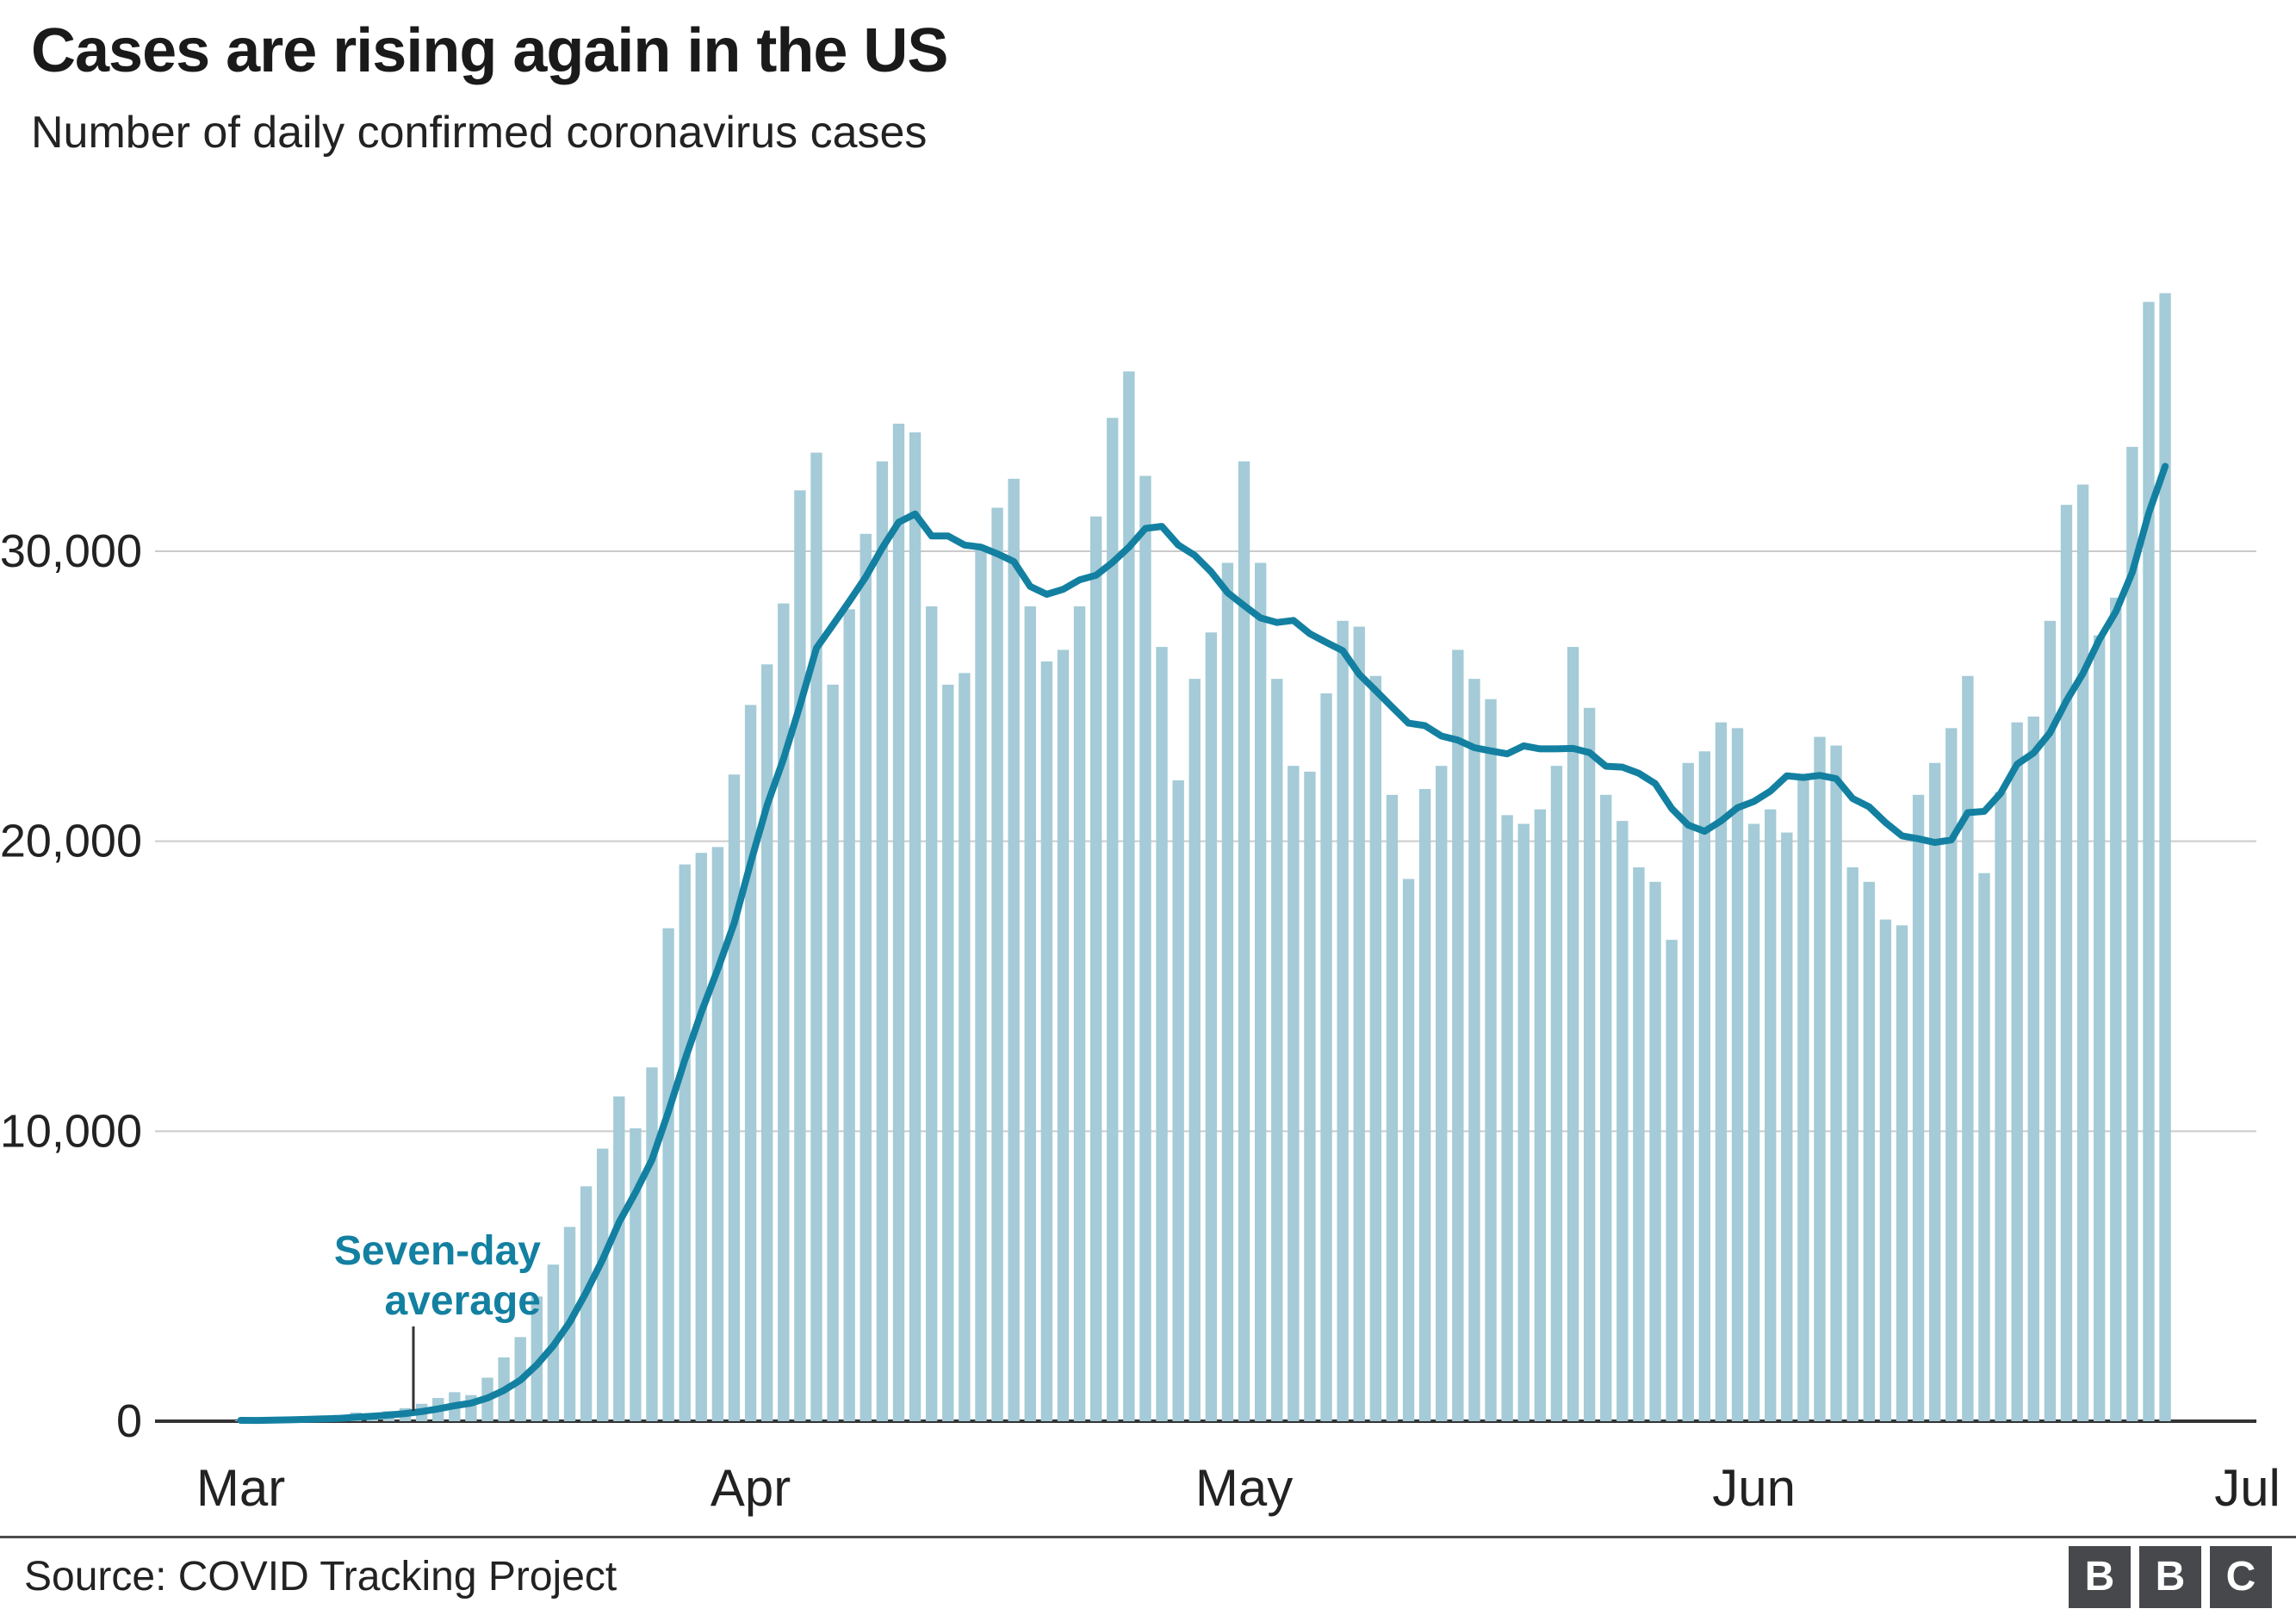 This screenshot has width=2296, height=1615. What do you see at coordinates (240, 1488) in the screenshot?
I see `x-tick-label: Mar` at bounding box center [240, 1488].